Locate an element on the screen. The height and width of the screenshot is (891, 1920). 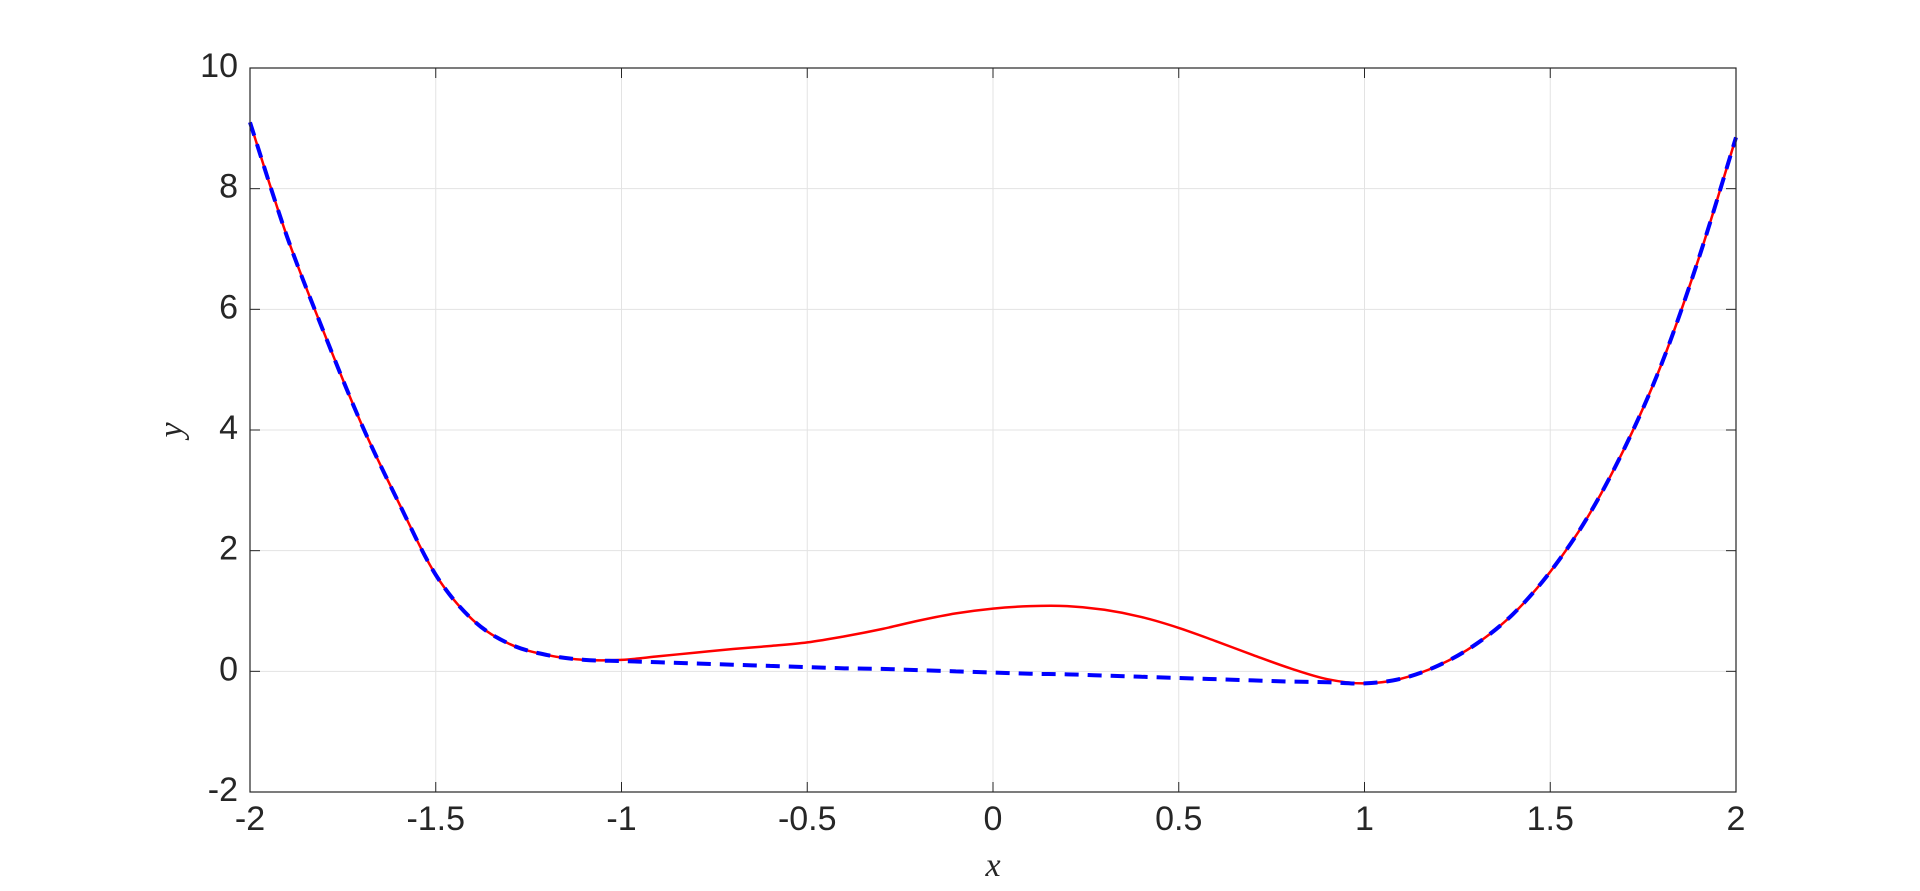
y-tick-label: 6 is located at coordinates (228, 307).